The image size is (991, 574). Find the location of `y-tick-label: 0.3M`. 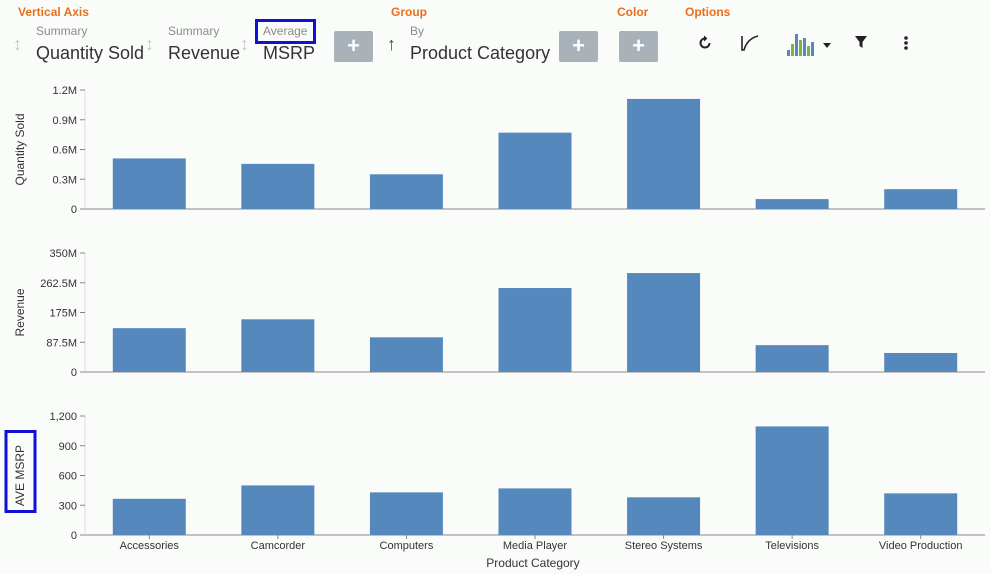

y-tick-label: 0.3M is located at coordinates (65, 180).